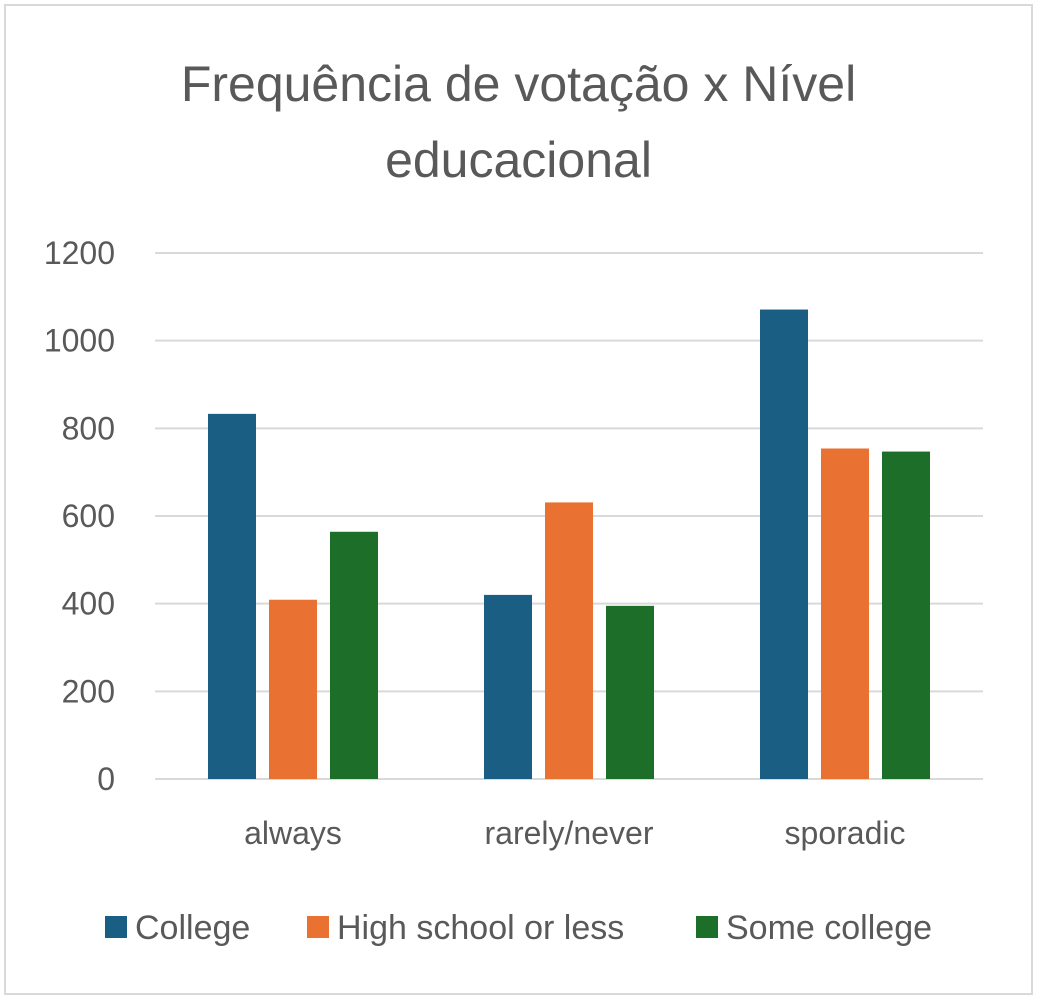 The width and height of the screenshot is (1045, 1003). Describe the element at coordinates (88, 516) in the screenshot. I see `y-tick-label: 600` at that location.